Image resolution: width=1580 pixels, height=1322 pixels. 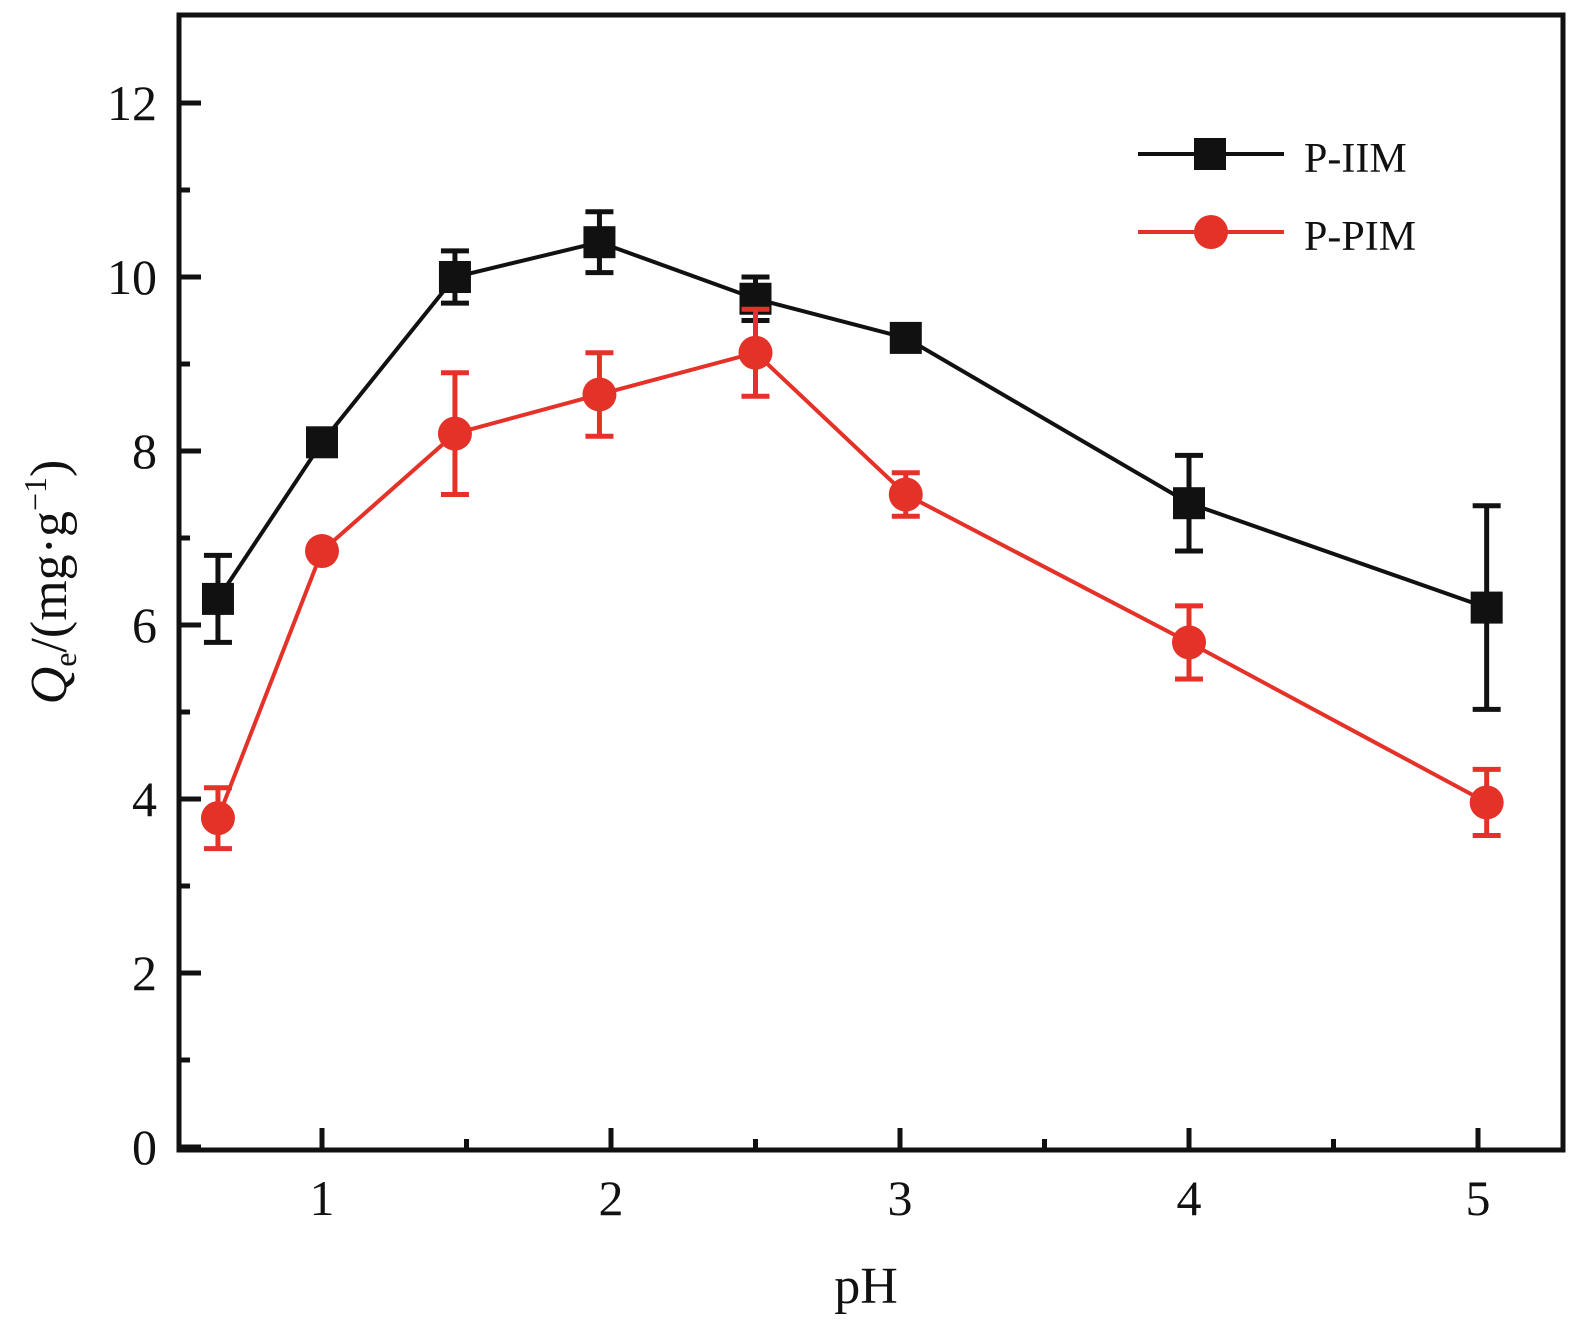 What do you see at coordinates (1277, 198) in the screenshot?
I see `legend: P-IIM P-PIM` at bounding box center [1277, 198].